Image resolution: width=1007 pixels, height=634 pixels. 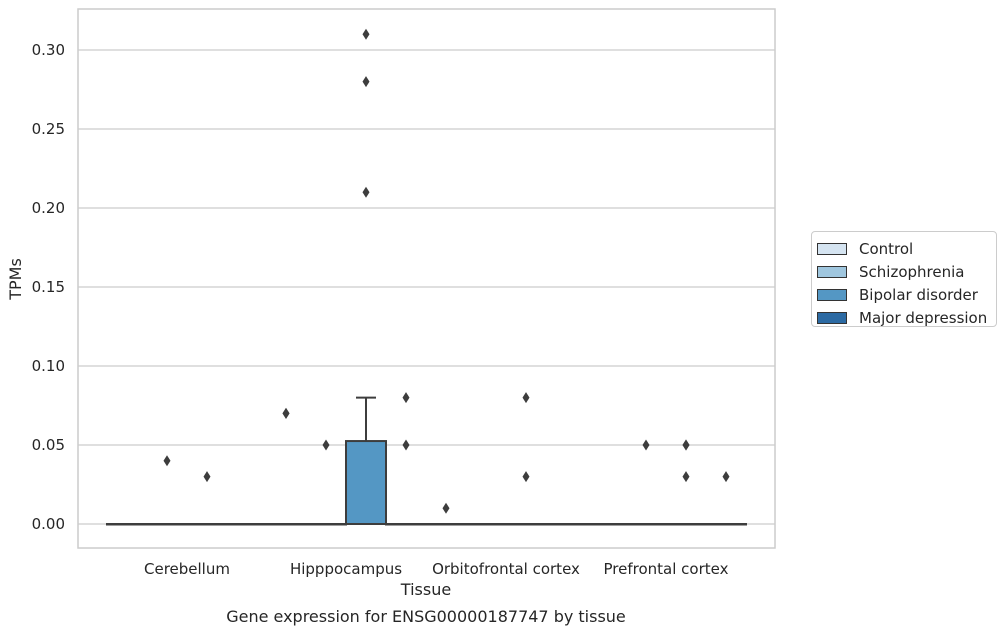 What do you see at coordinates (426, 461) in the screenshot?
I see `boxes` at bounding box center [426, 461].